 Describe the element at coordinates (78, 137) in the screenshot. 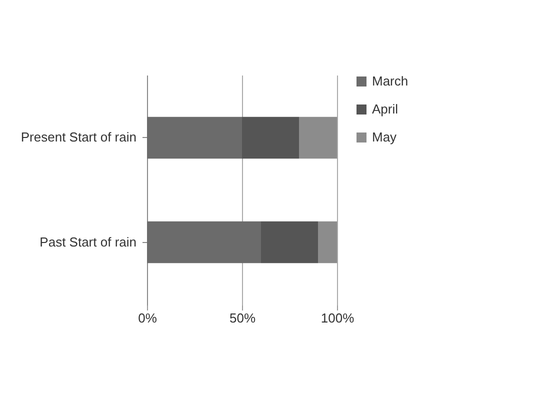

I see `y-tick-label: Present Start of rain` at that location.